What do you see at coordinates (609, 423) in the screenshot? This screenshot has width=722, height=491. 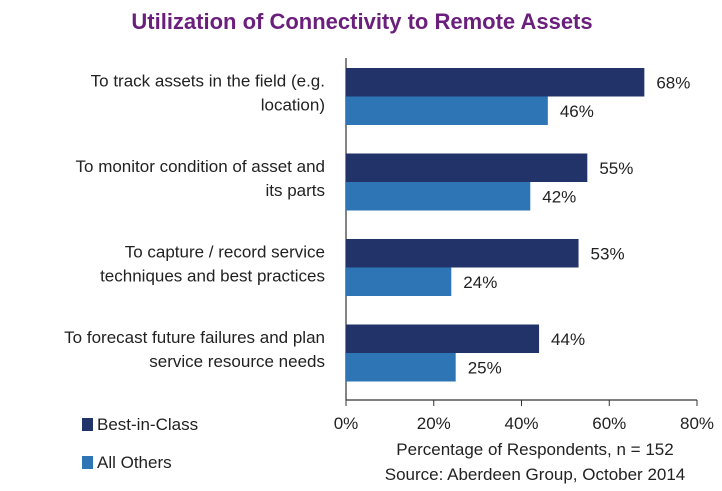 I see `x-tick-label: 60%` at bounding box center [609, 423].